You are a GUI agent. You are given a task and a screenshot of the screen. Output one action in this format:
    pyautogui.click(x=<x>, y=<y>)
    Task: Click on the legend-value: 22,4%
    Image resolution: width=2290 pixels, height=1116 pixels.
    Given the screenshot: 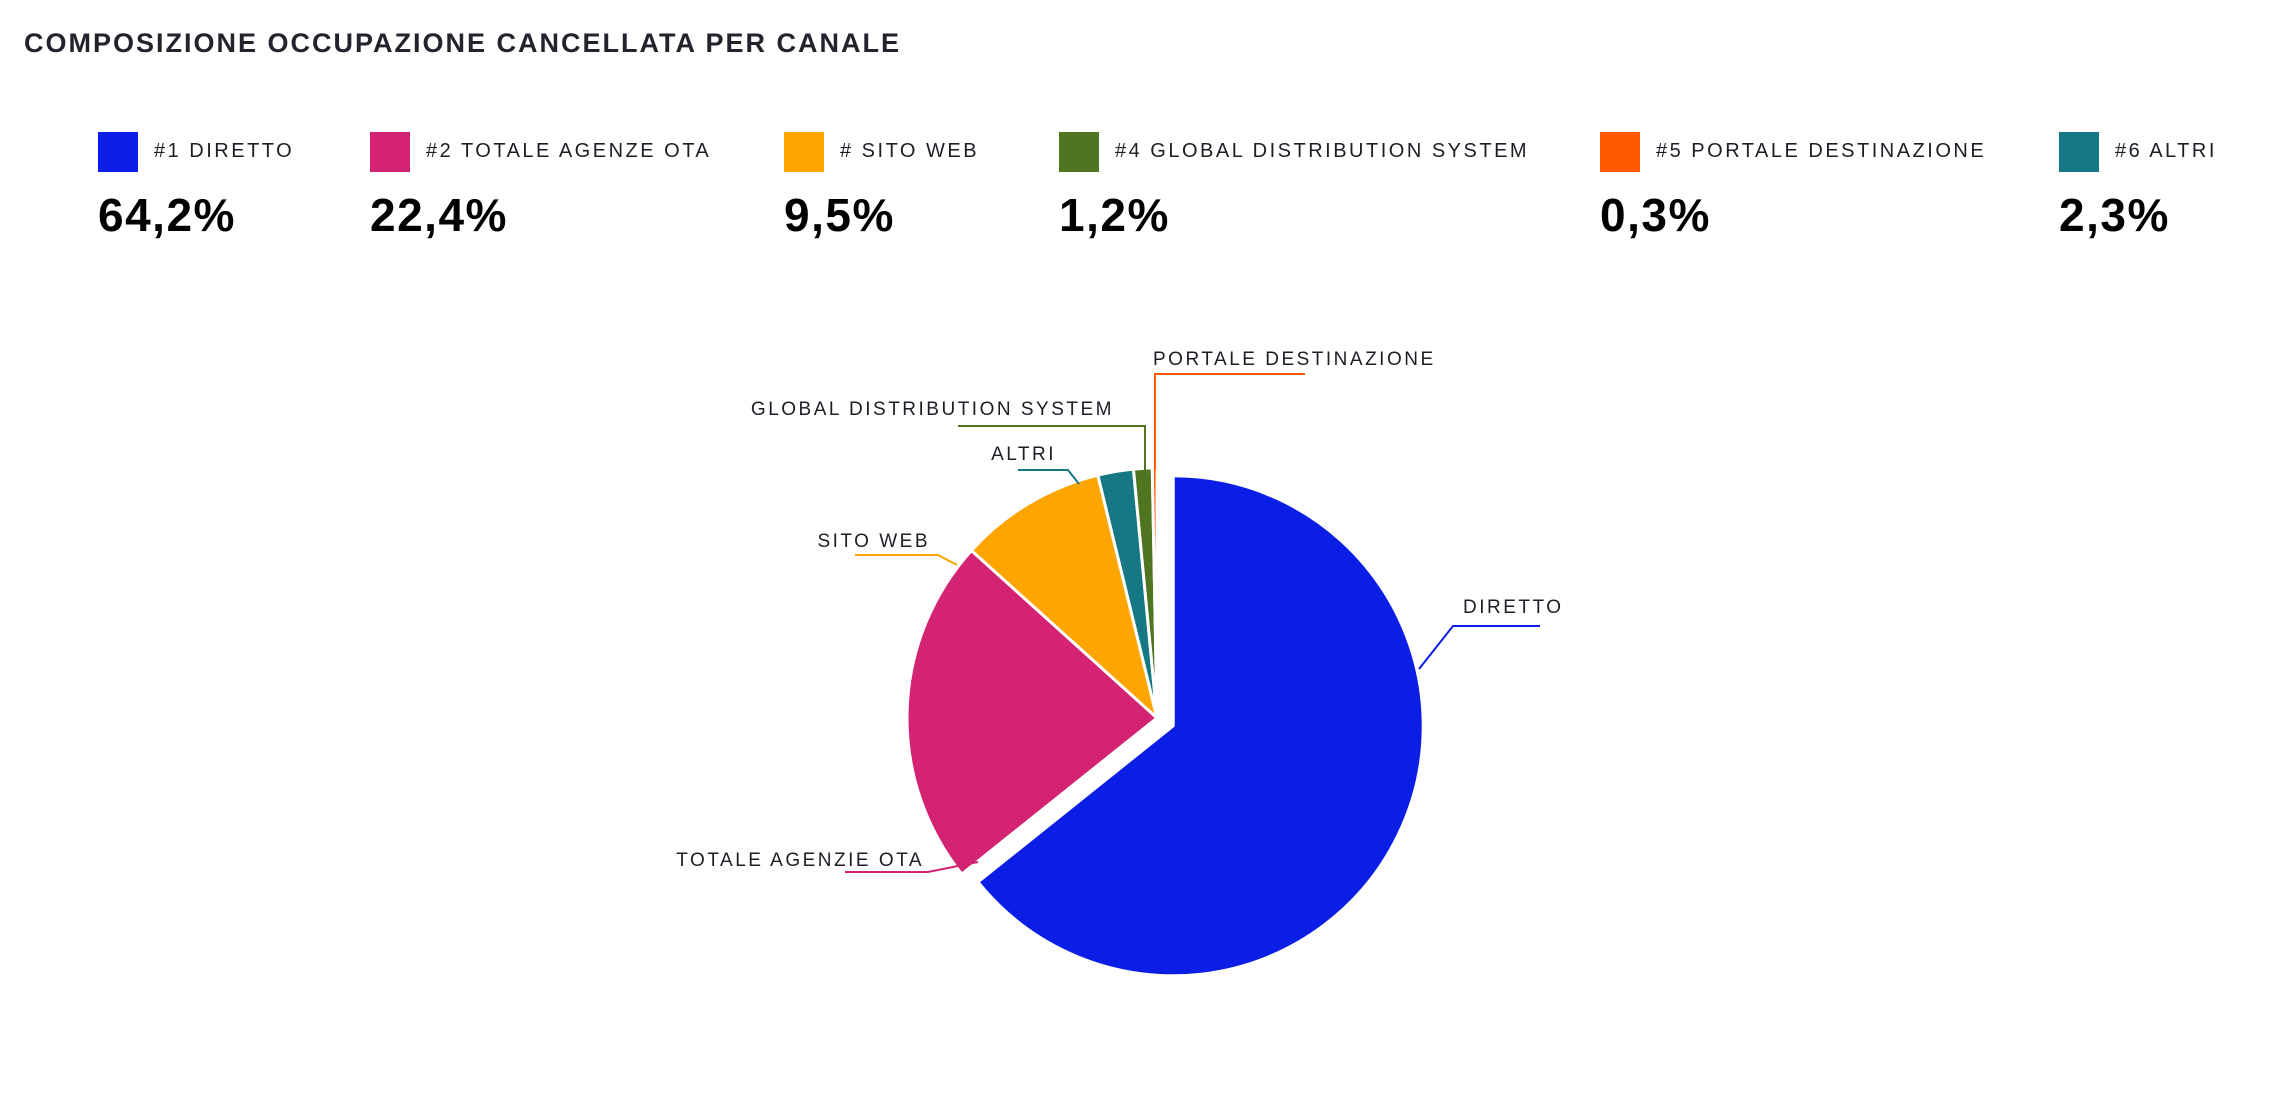 What is the action you would take?
    pyautogui.click(x=439, y=215)
    